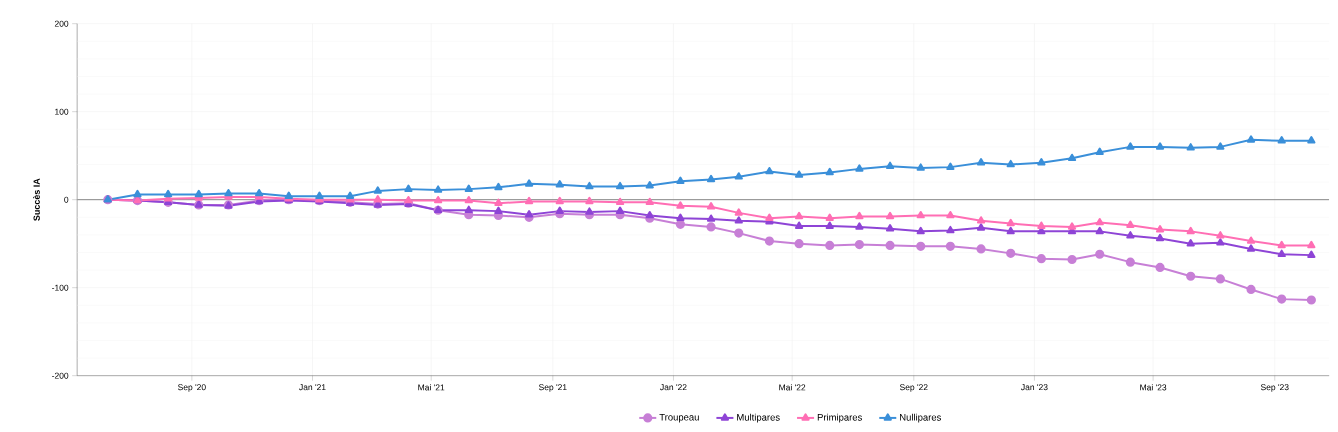  What do you see at coordinates (192, 388) in the screenshot?
I see `x-tick-label: Sep '20` at bounding box center [192, 388].